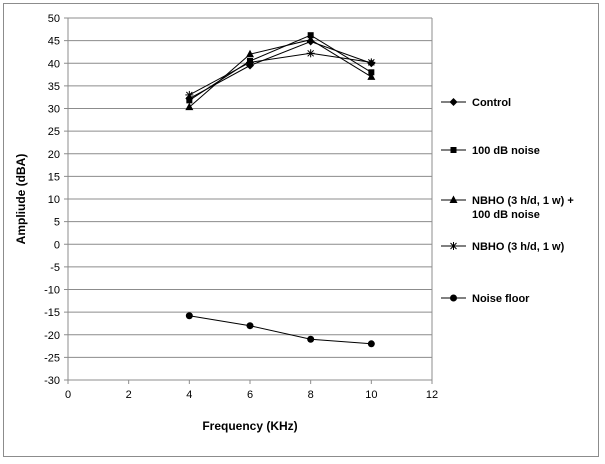 This screenshot has width=605, height=464. I want to click on x-tick-label: 0, so click(68, 395).